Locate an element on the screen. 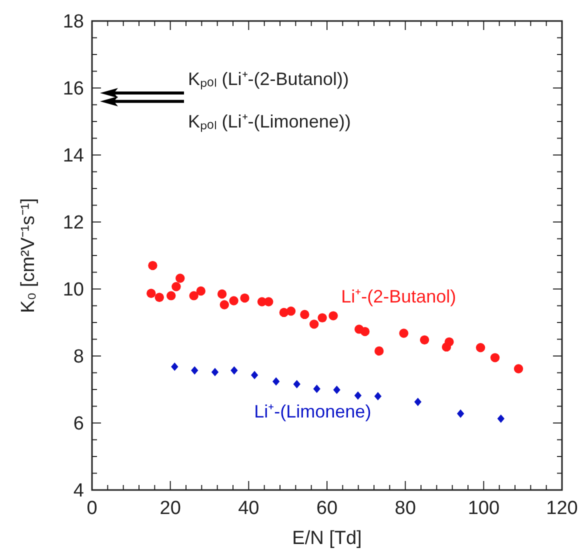  x-tick-label: 100 is located at coordinates (484, 508).